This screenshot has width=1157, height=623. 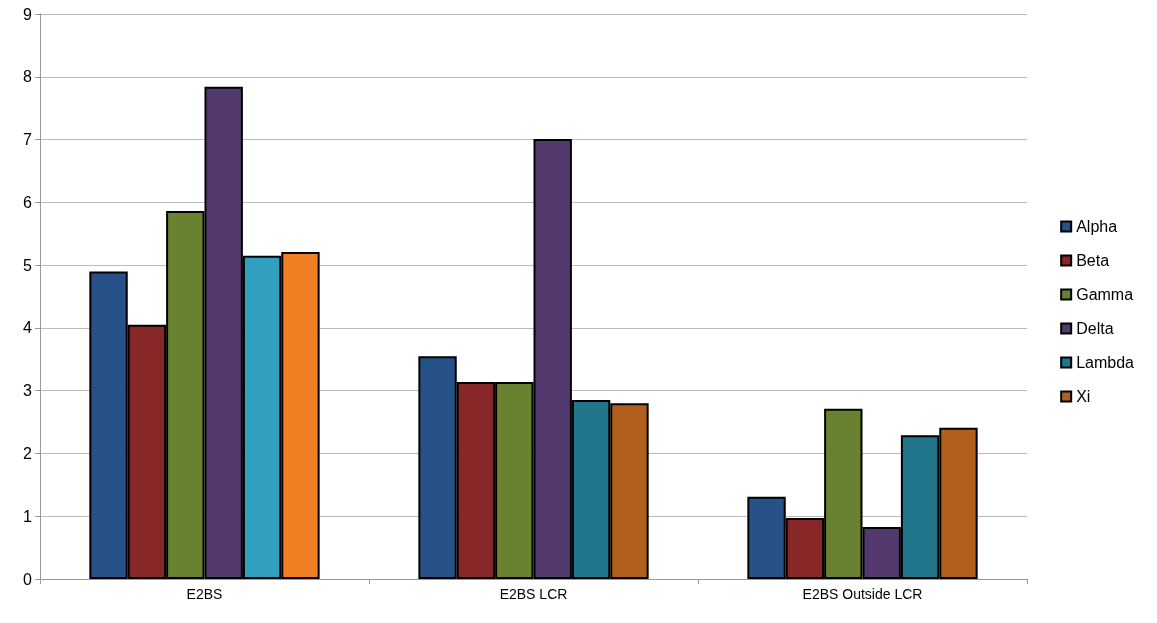 What do you see at coordinates (1093, 260) in the screenshot?
I see `legend-label: Beta` at bounding box center [1093, 260].